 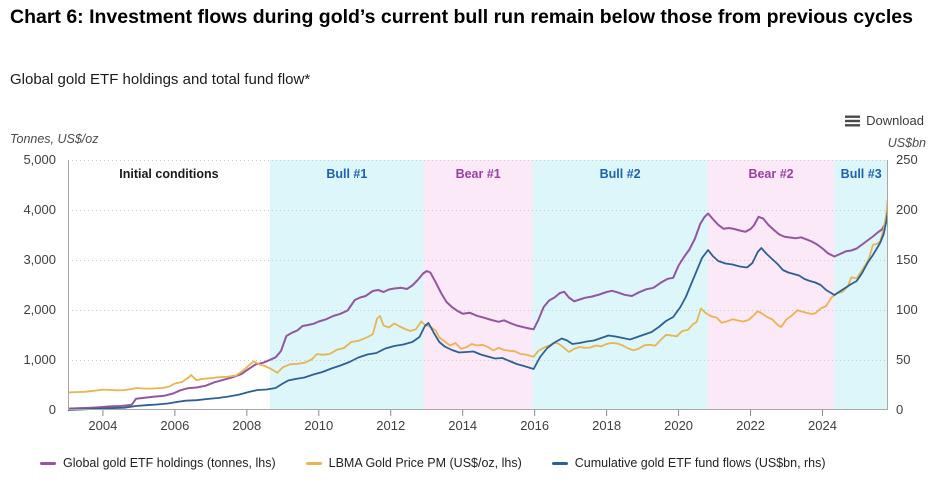 What do you see at coordinates (822, 425) in the screenshot?
I see `x-tick-label: 2024` at bounding box center [822, 425].